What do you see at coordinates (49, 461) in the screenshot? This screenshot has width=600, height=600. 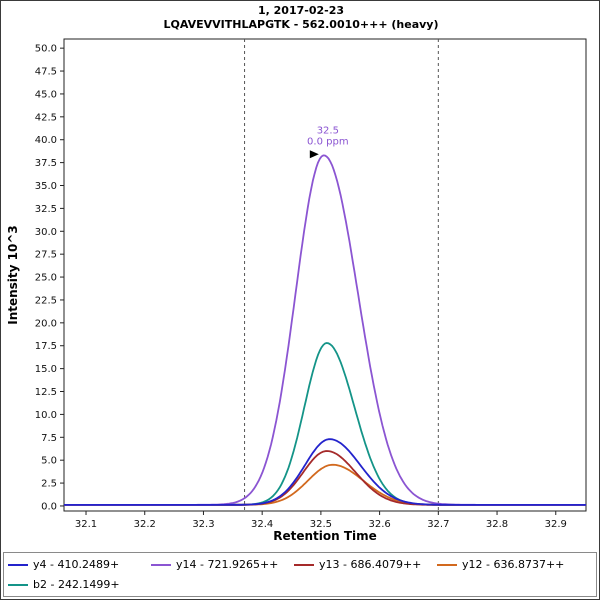 I see `y-tick-label: 5.0` at bounding box center [49, 461].